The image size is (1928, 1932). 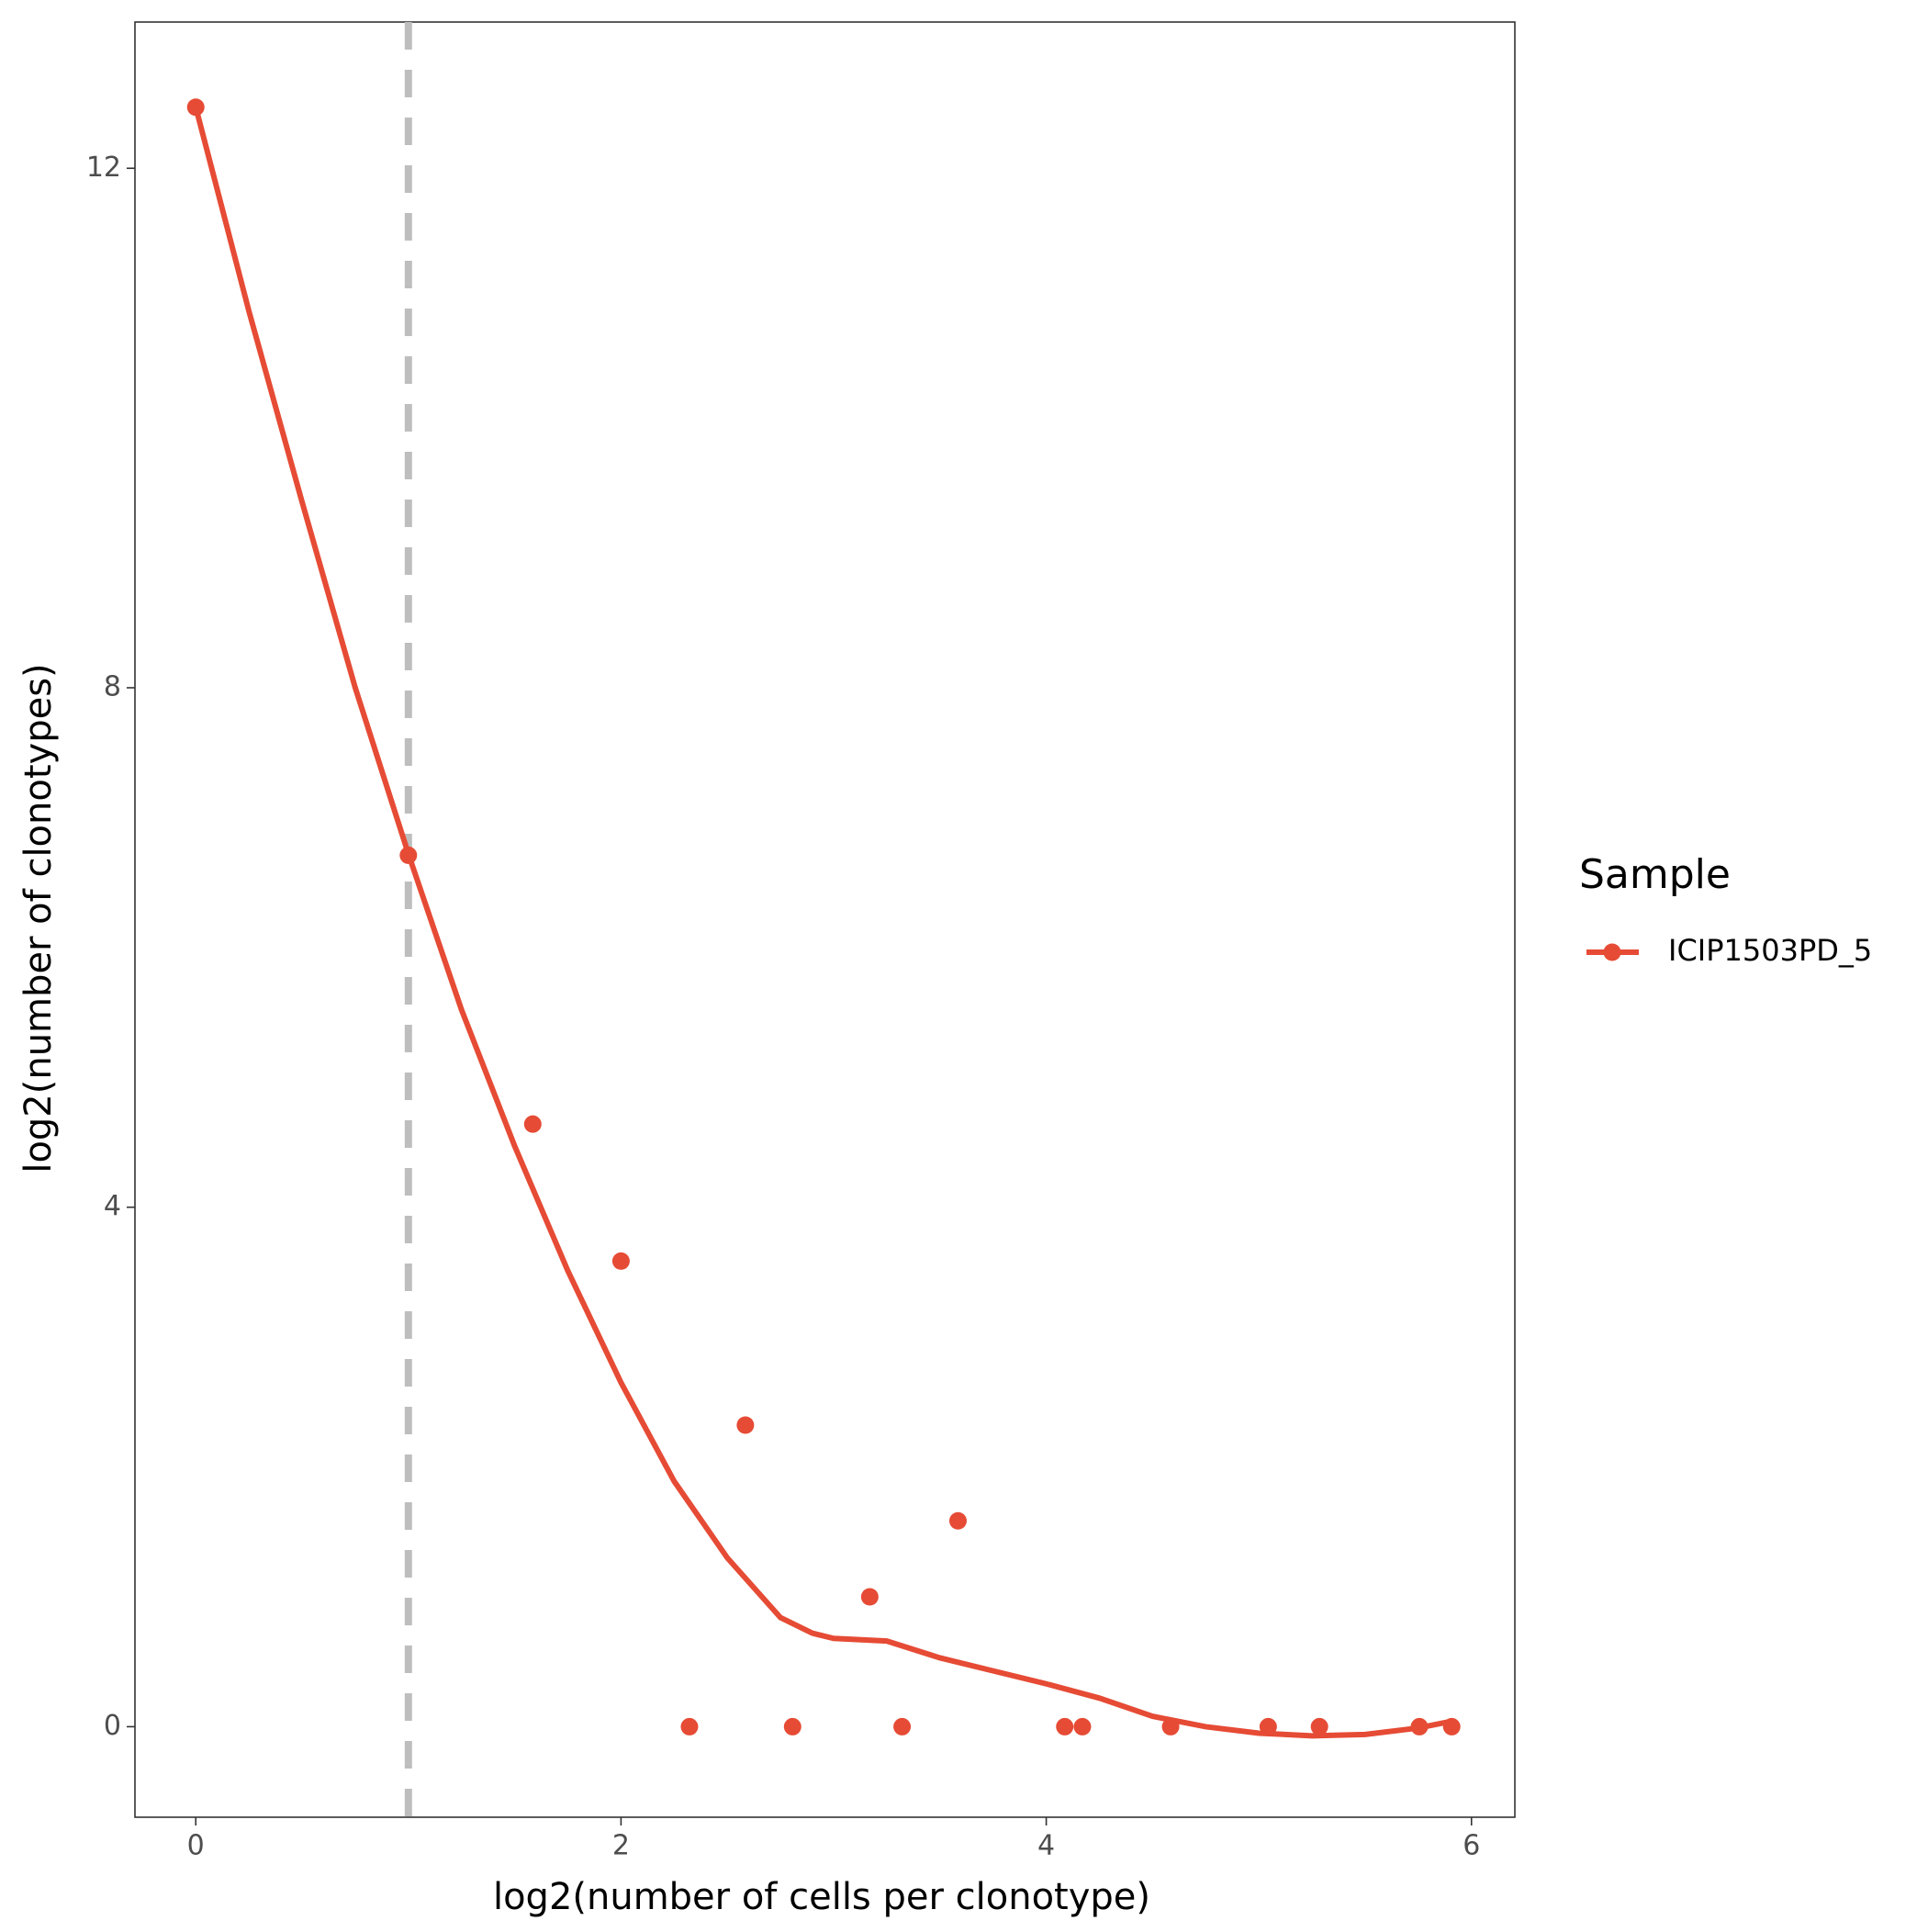 I want to click on x-axis-title: log2(number of cells per clonotype), so click(x=821, y=1897).